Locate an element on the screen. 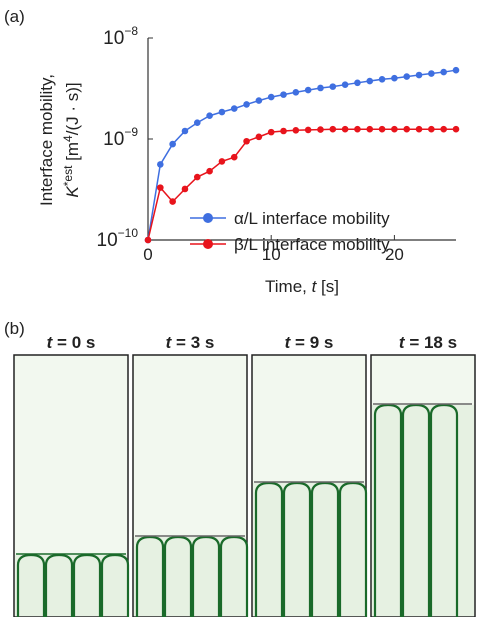 Image resolution: width=478 pixels, height=622 pixels. y-label-part: 4 is located at coordinates (68, 138).